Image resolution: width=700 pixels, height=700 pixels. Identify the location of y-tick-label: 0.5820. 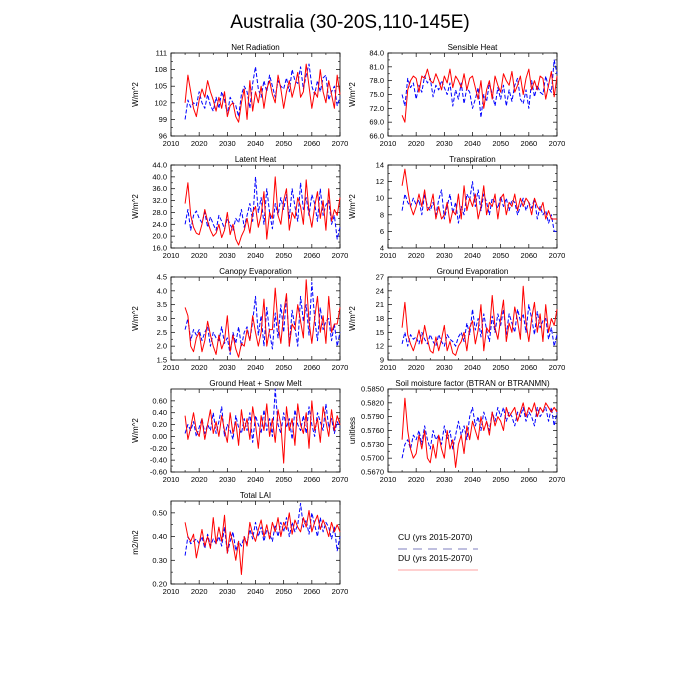
(372, 402).